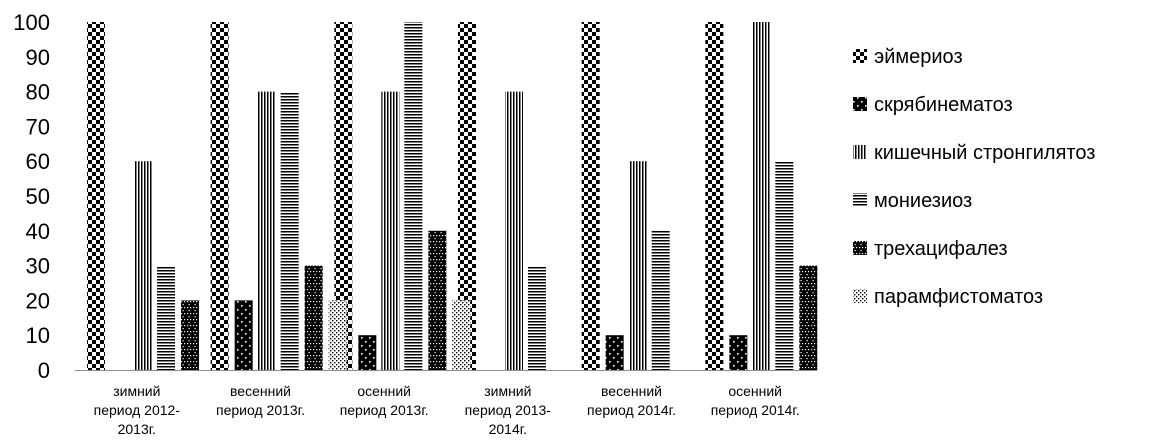 The height and width of the screenshot is (446, 1152). I want to click on legend-item: скрябинематоз, so click(933, 105).